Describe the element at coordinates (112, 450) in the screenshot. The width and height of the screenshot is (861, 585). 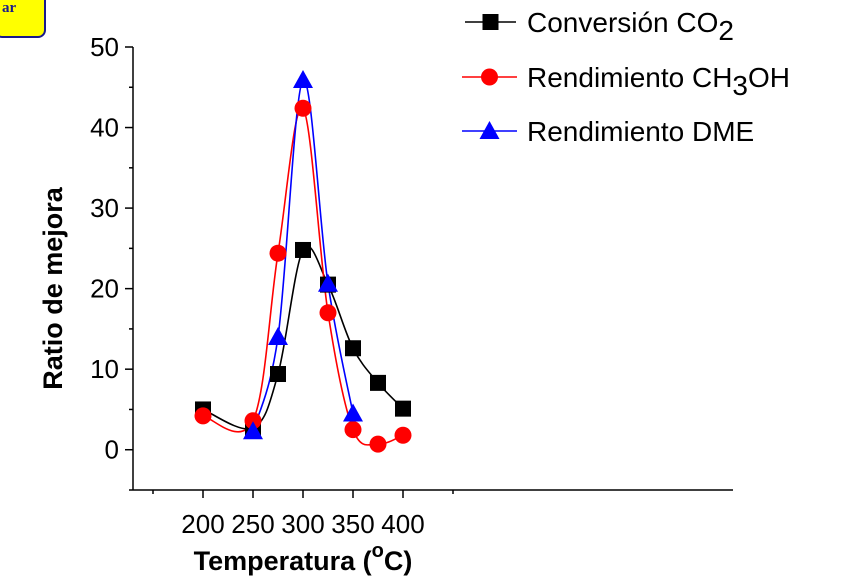
I see `y-tick-label: 0` at that location.